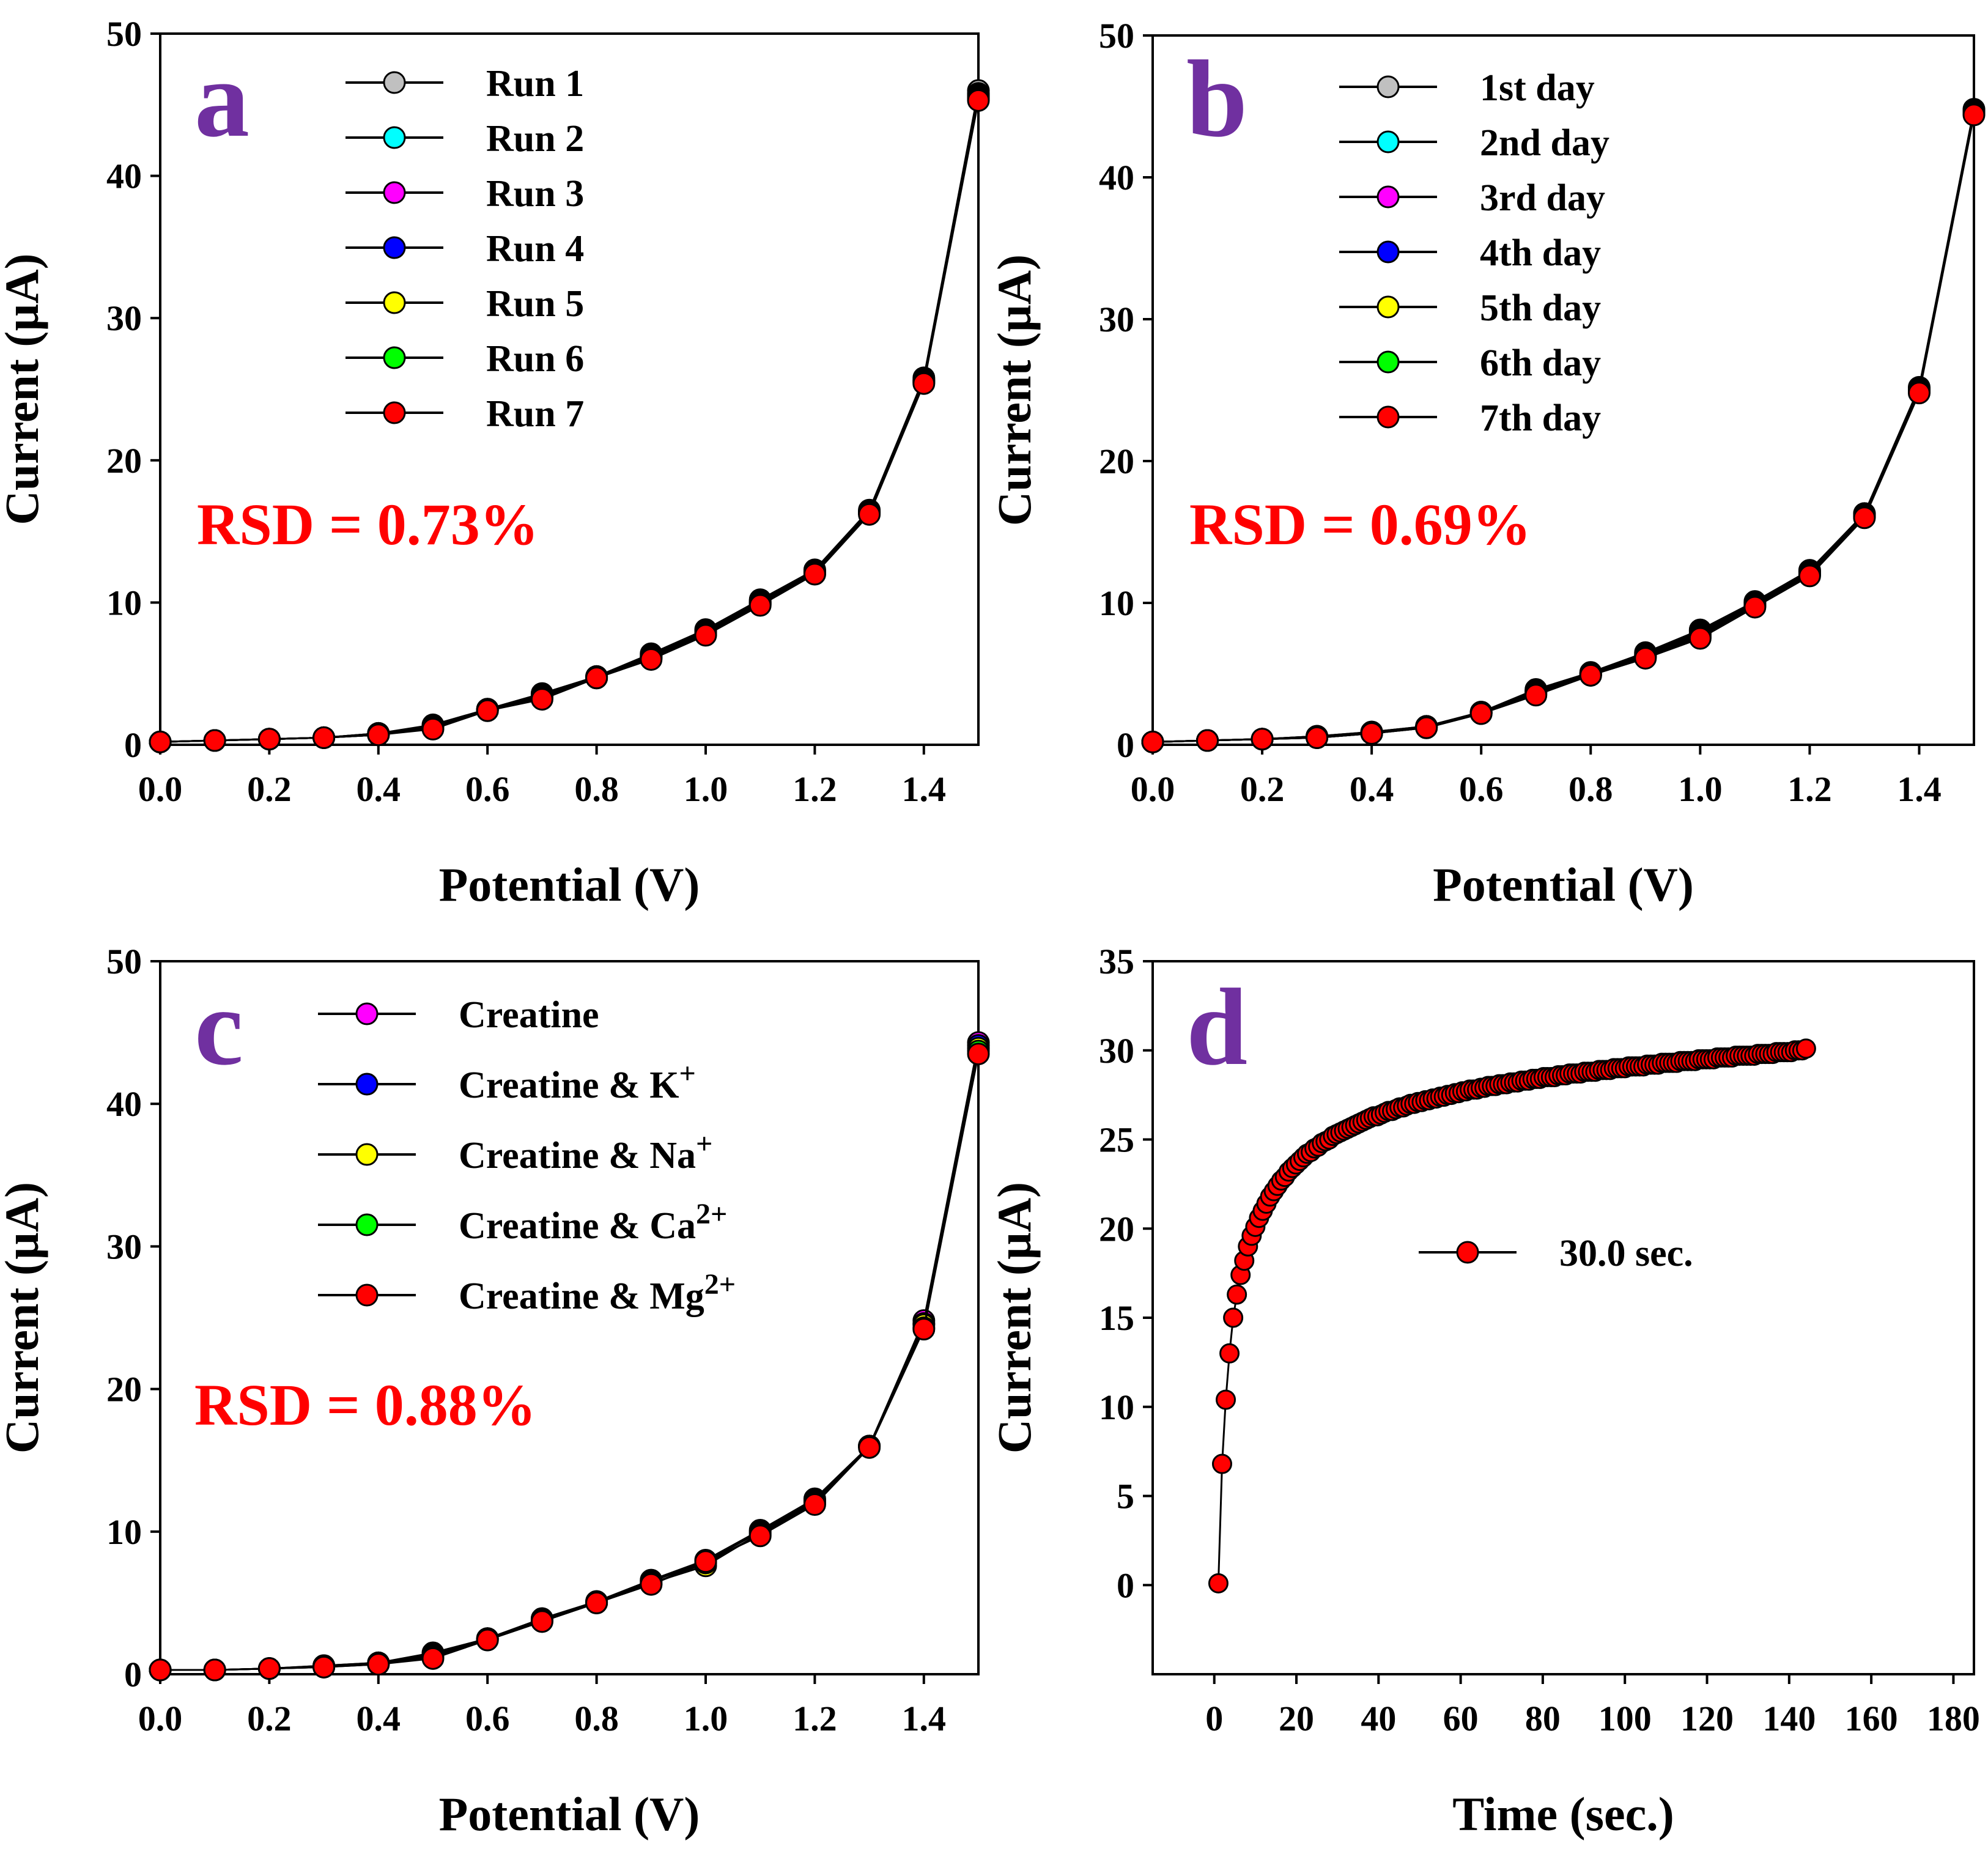  Describe the element at coordinates (1116, 961) in the screenshot. I see `y-tick-label: 35` at that location.